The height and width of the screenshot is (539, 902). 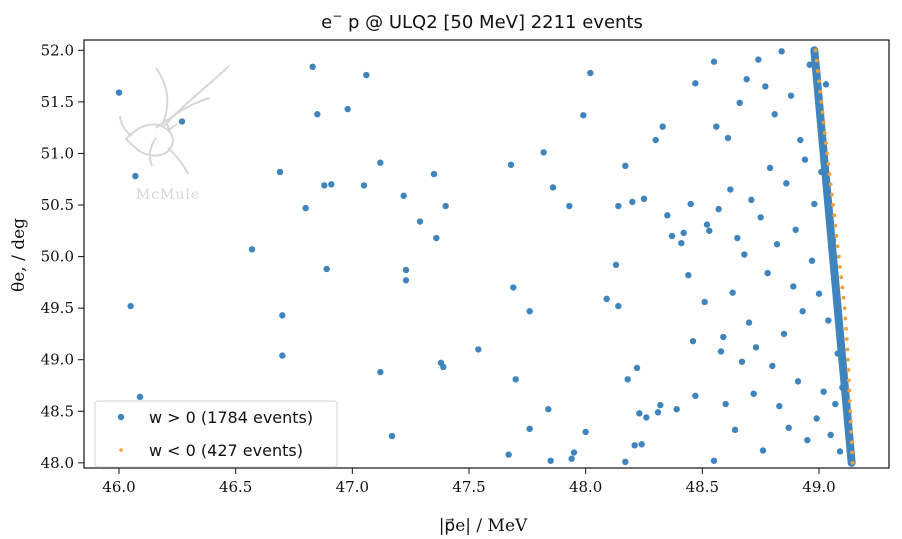 What do you see at coordinates (702, 487) in the screenshot?
I see `x-tick-label: 48.5` at bounding box center [702, 487].